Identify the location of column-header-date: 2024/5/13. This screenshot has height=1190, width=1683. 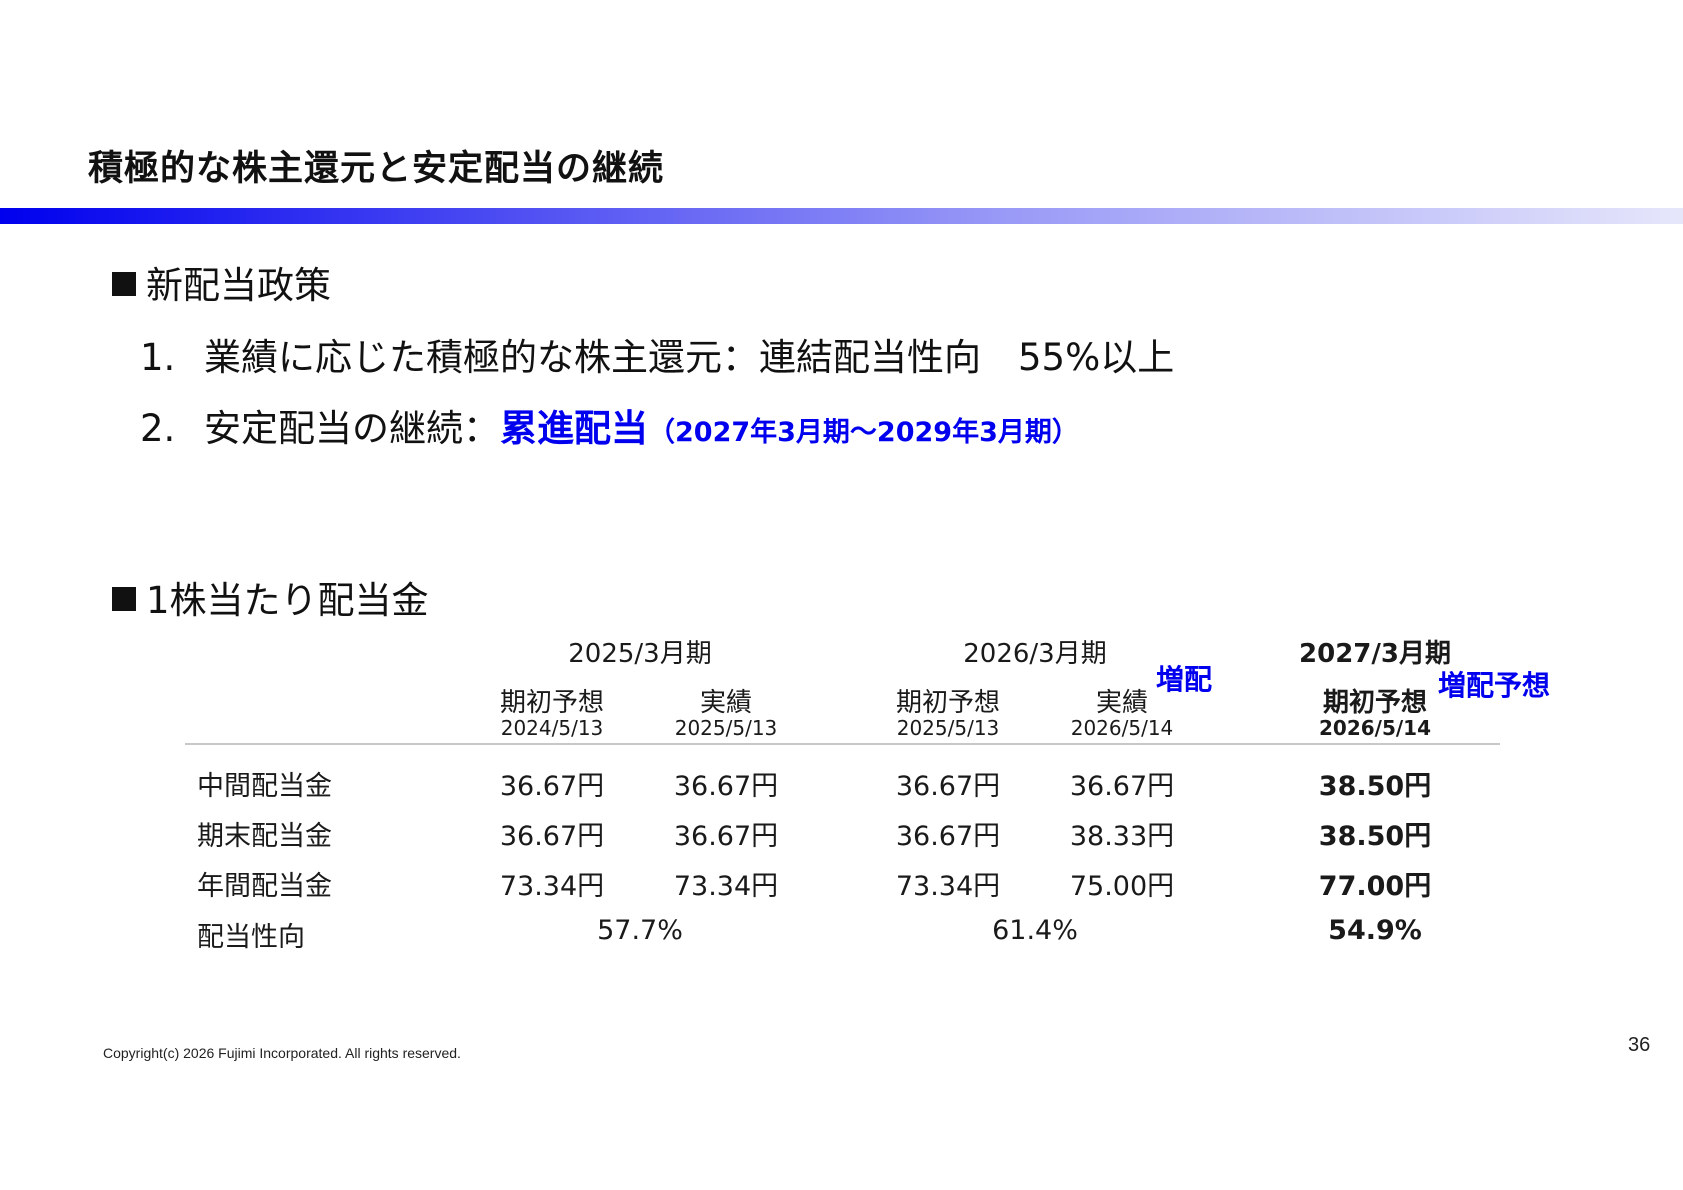
(552, 728).